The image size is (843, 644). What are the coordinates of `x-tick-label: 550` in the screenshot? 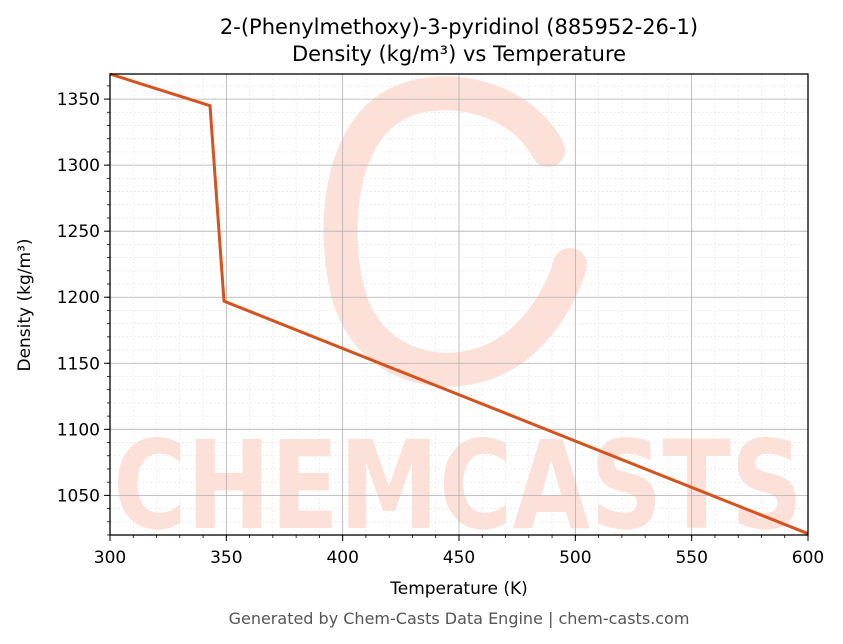 It's located at (691, 558).